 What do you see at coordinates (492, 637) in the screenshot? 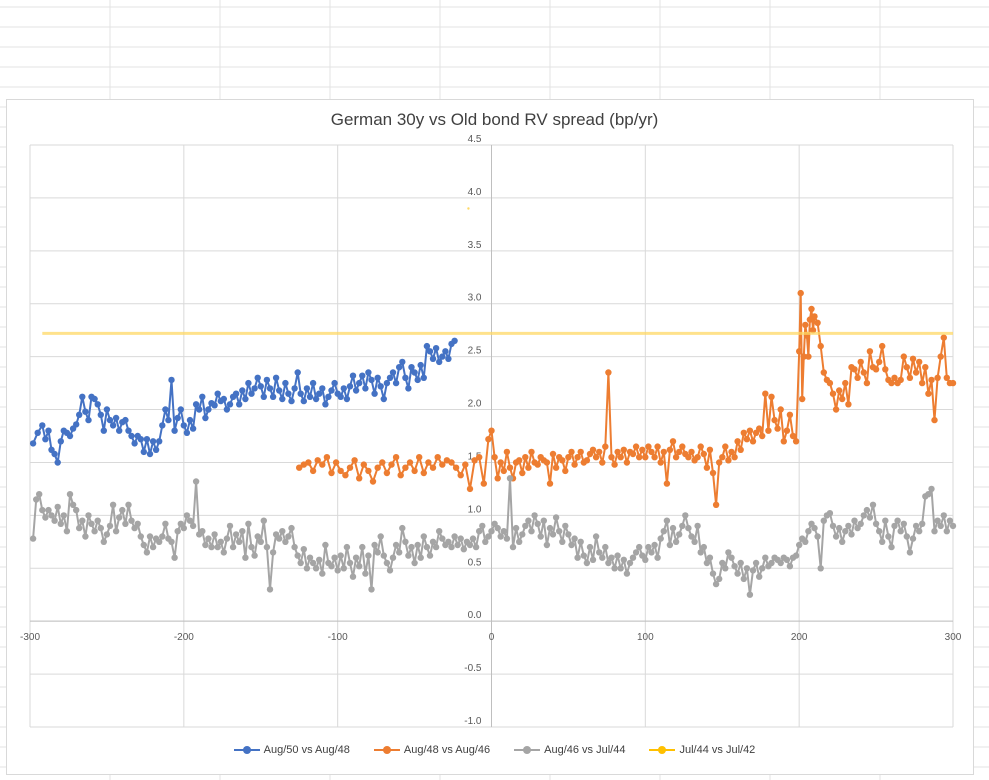
I see `x-tick-label: 0` at bounding box center [492, 637].